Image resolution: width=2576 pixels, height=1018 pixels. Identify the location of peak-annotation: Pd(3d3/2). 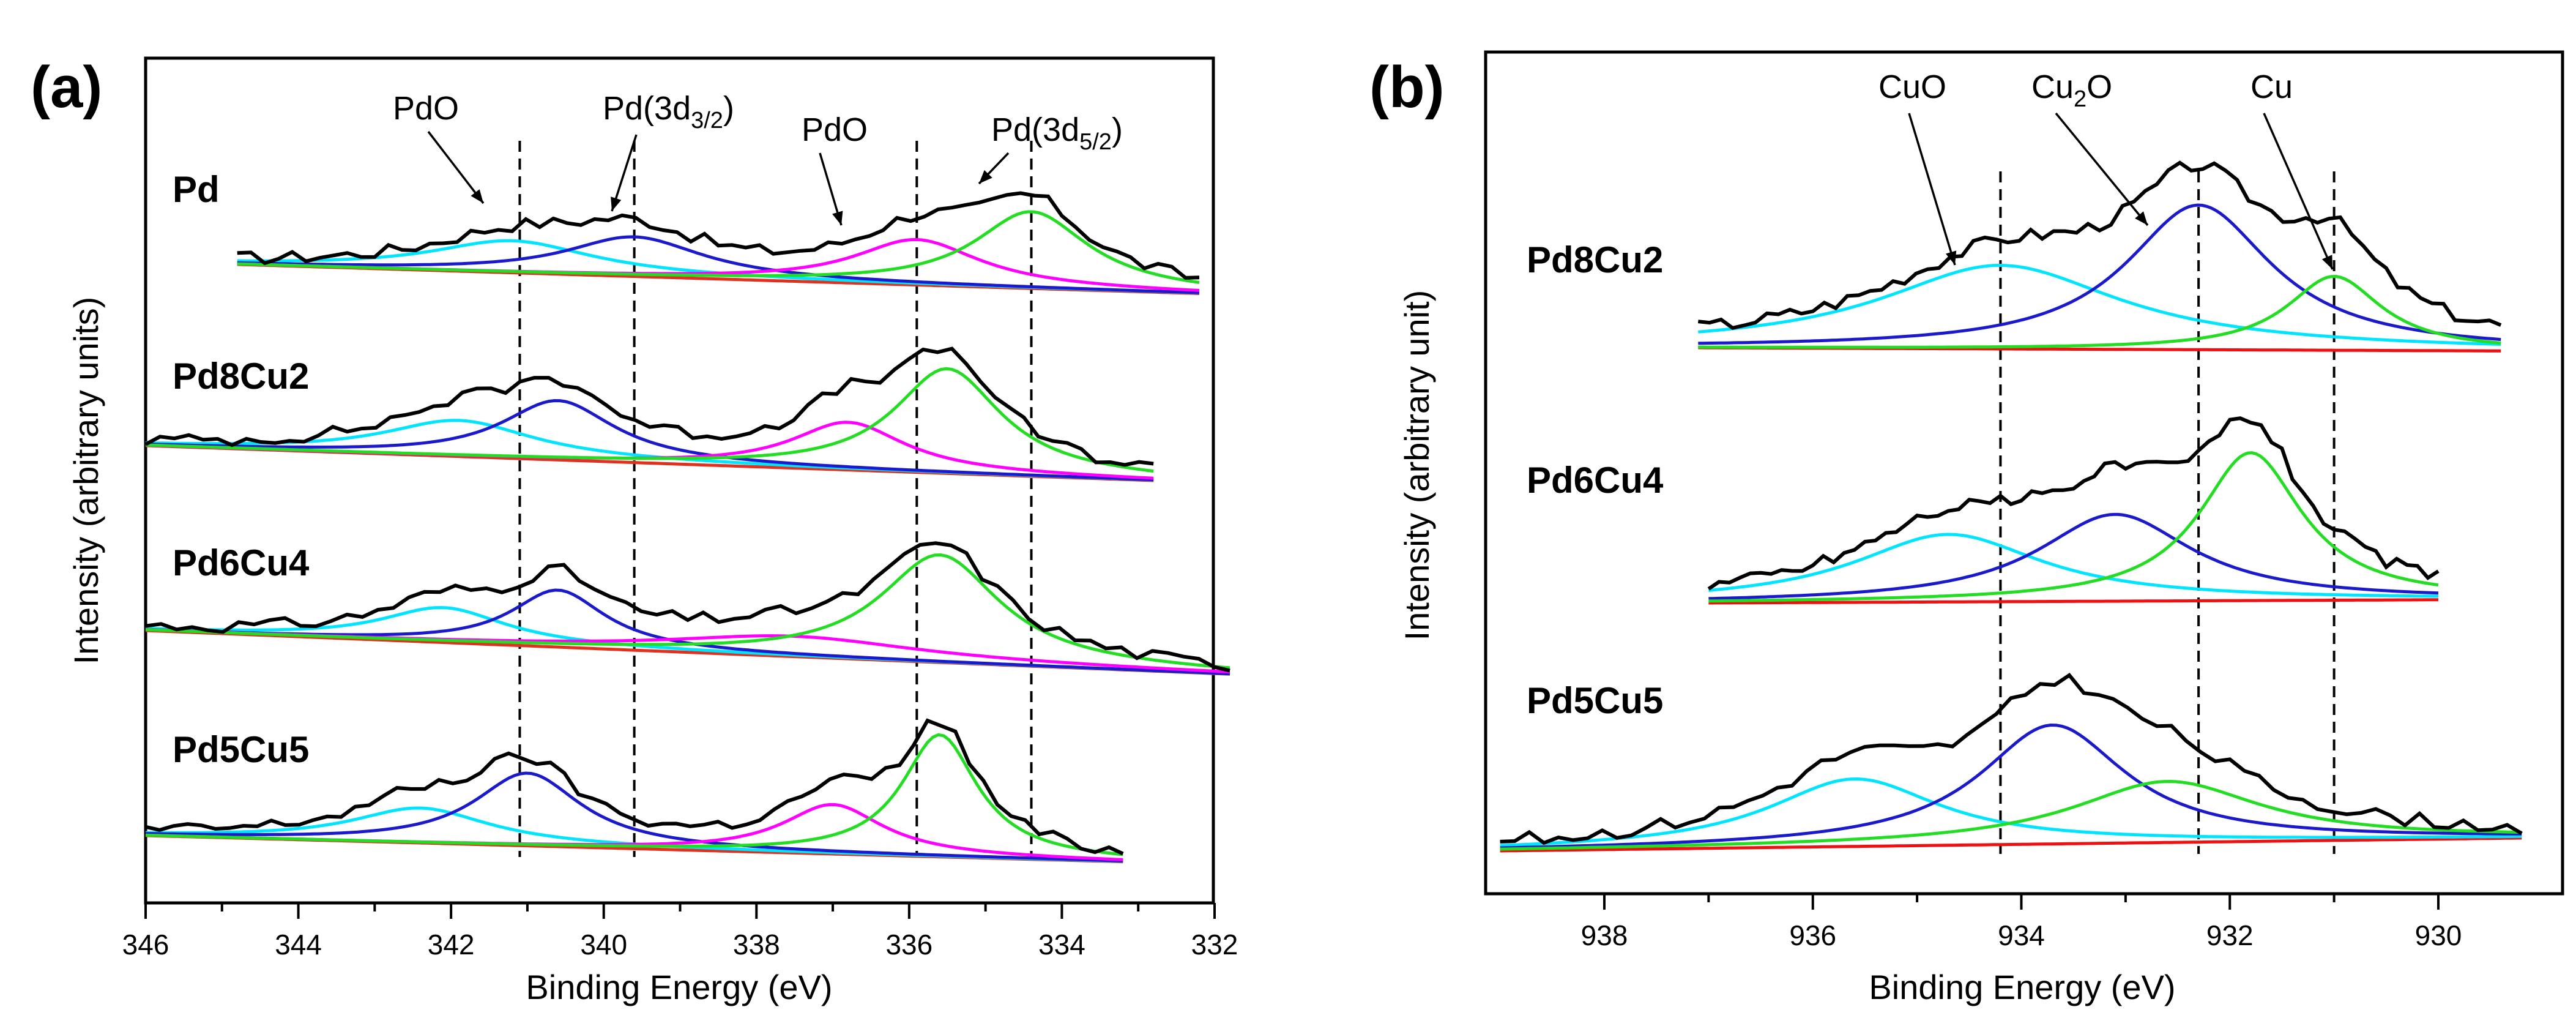
(668, 111).